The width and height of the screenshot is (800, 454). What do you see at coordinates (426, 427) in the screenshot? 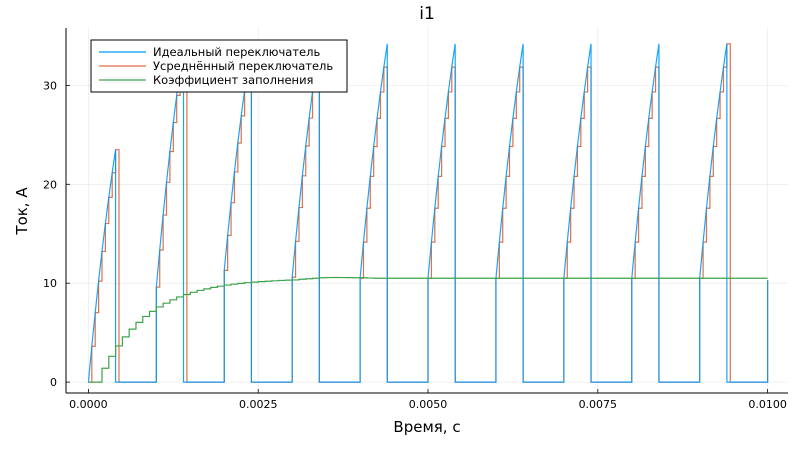
I see `x-axis-label: Время, с` at bounding box center [426, 427].